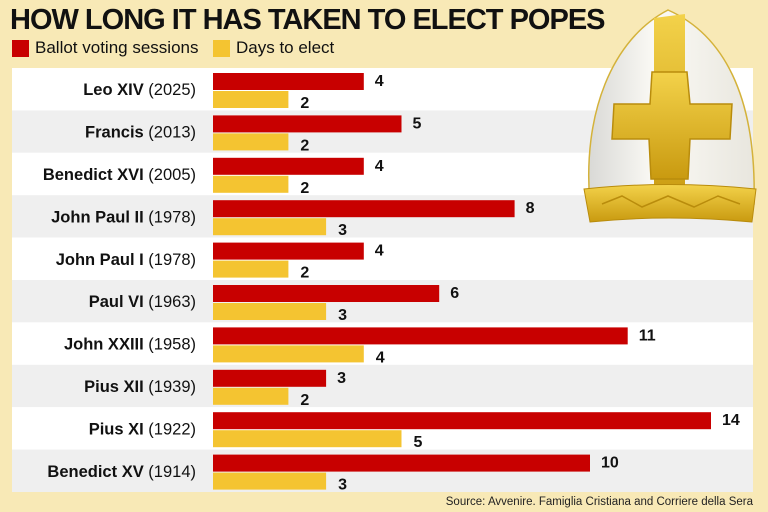 This screenshot has height=512, width=768. What do you see at coordinates (20, 48) in the screenshot?
I see `legend-swatch-red` at bounding box center [20, 48].